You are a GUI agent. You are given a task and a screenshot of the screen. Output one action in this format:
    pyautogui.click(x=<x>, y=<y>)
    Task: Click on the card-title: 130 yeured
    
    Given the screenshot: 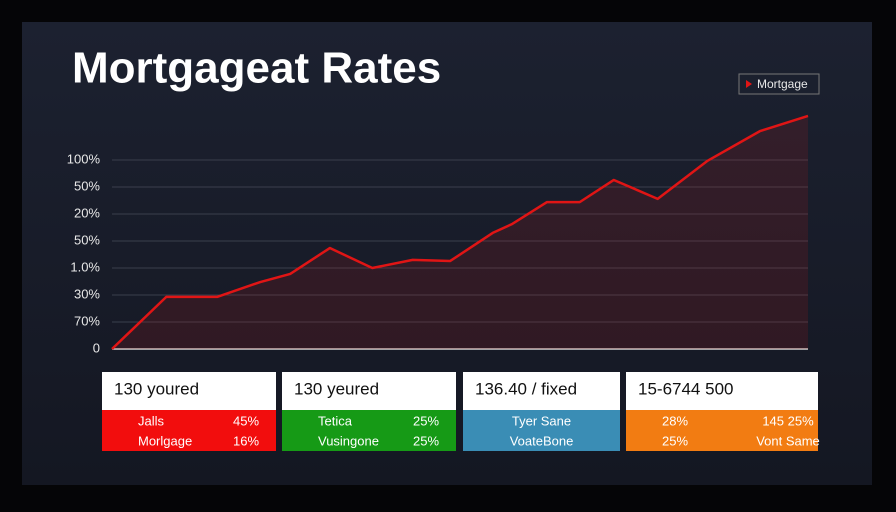 What is the action you would take?
    pyautogui.click(x=336, y=388)
    